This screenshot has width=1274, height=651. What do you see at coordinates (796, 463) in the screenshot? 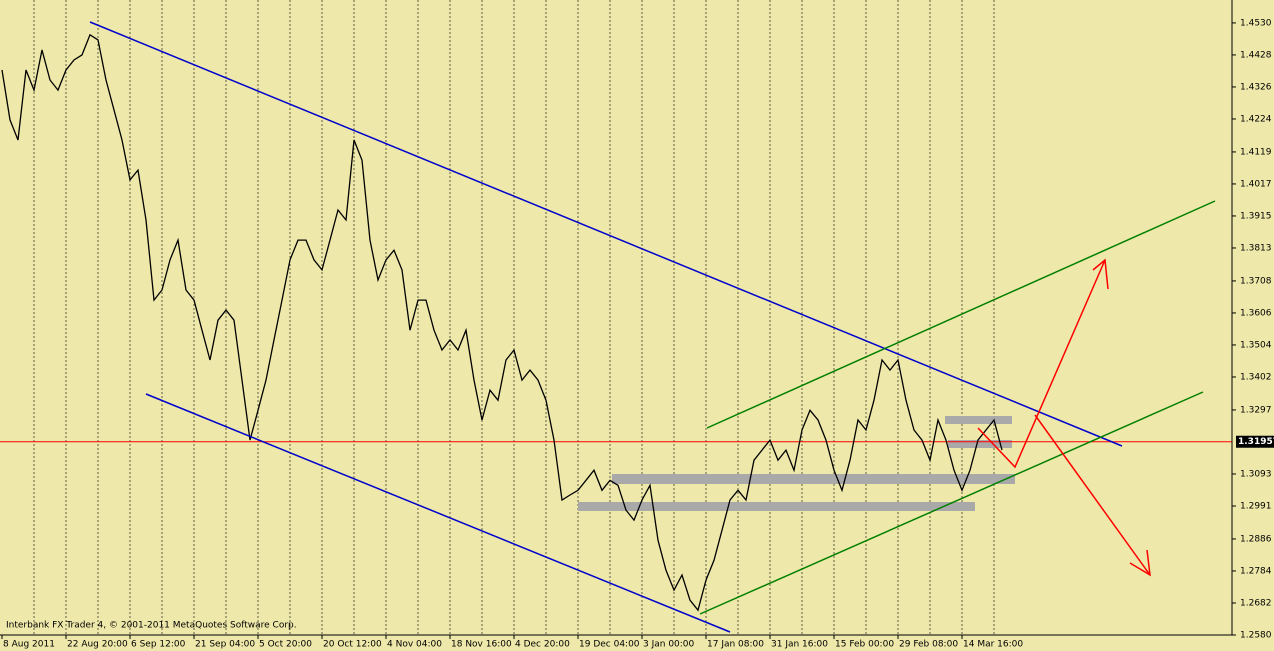
I see `drawing-objects-under` at bounding box center [796, 463].